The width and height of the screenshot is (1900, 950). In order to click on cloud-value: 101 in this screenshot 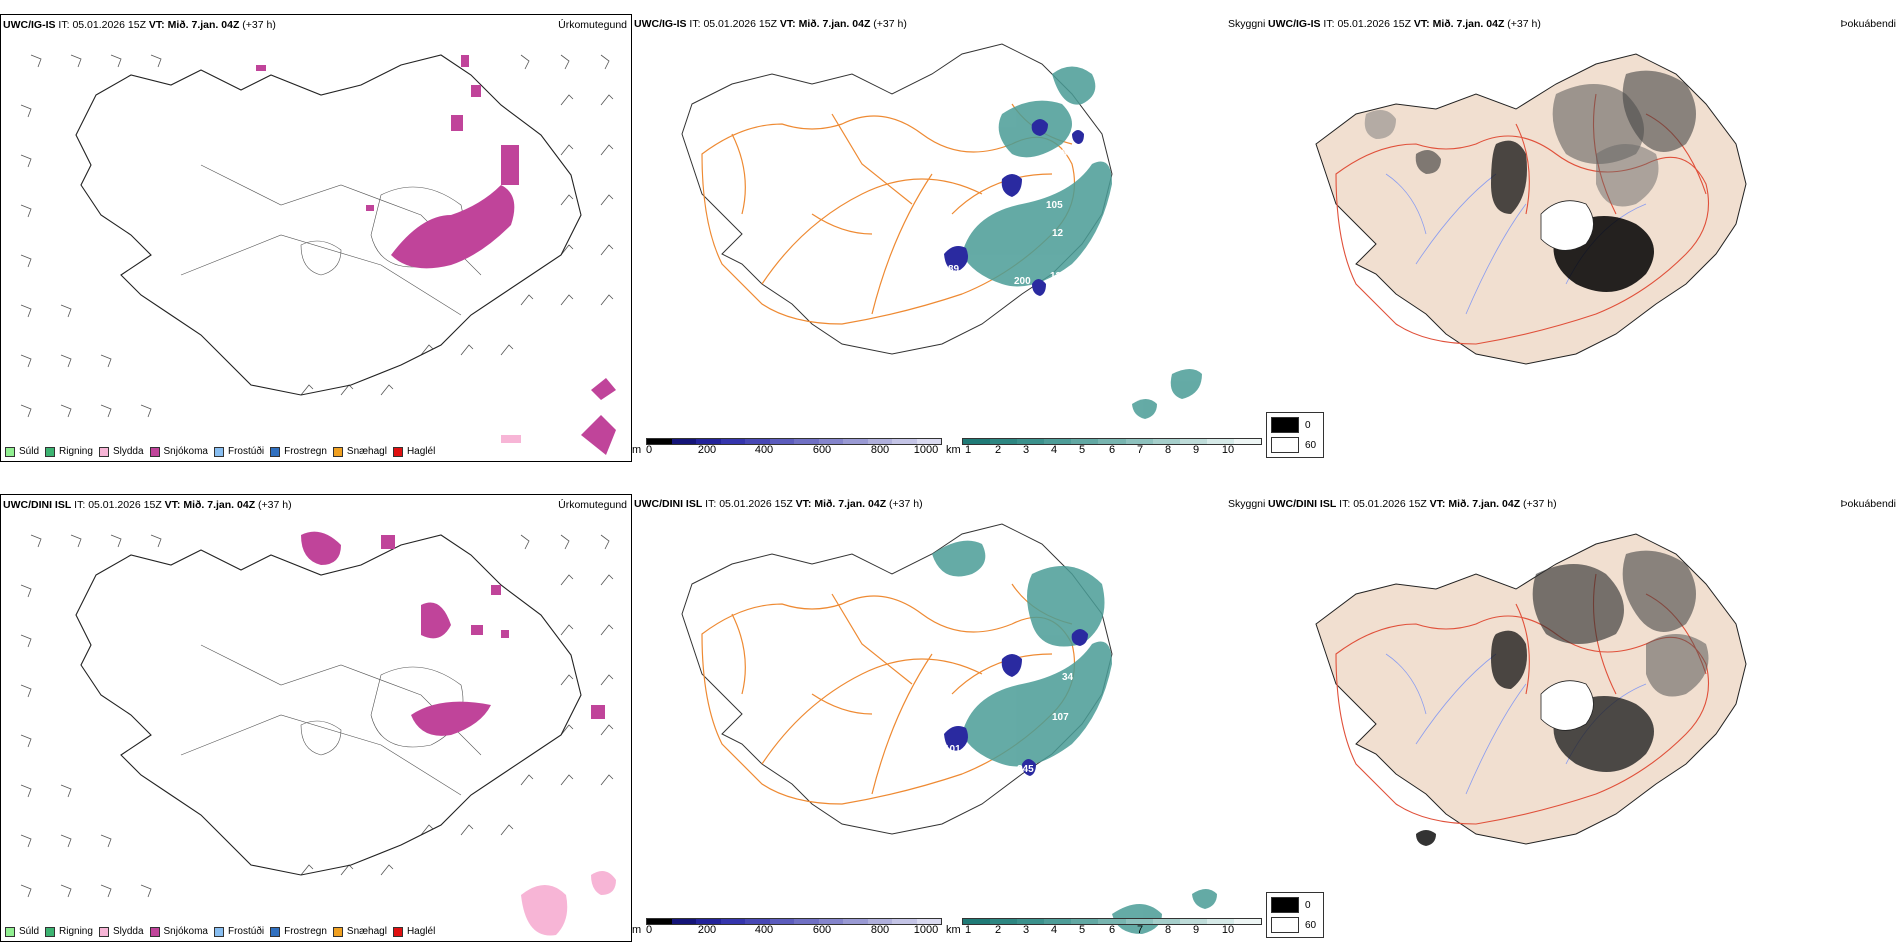, I will do `click(952, 749)`.